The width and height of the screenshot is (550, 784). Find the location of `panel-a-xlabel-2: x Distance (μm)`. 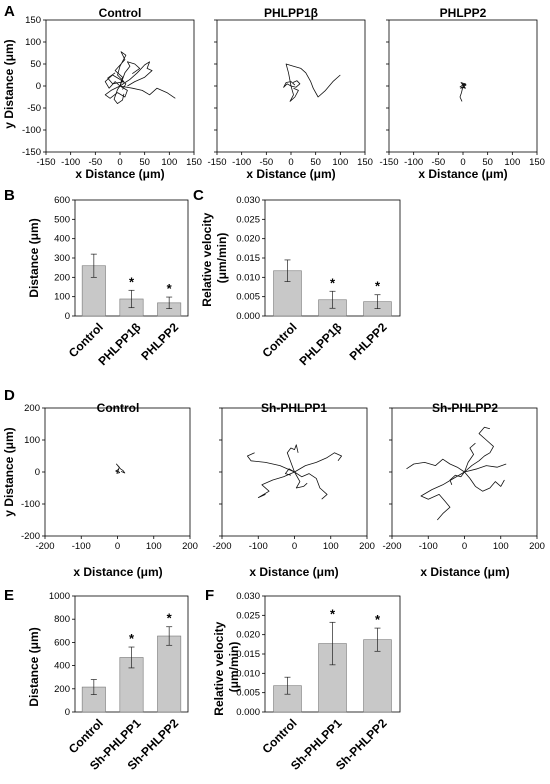

panel-a-xlabel-2: x Distance (μm) is located at coordinates (290, 174).